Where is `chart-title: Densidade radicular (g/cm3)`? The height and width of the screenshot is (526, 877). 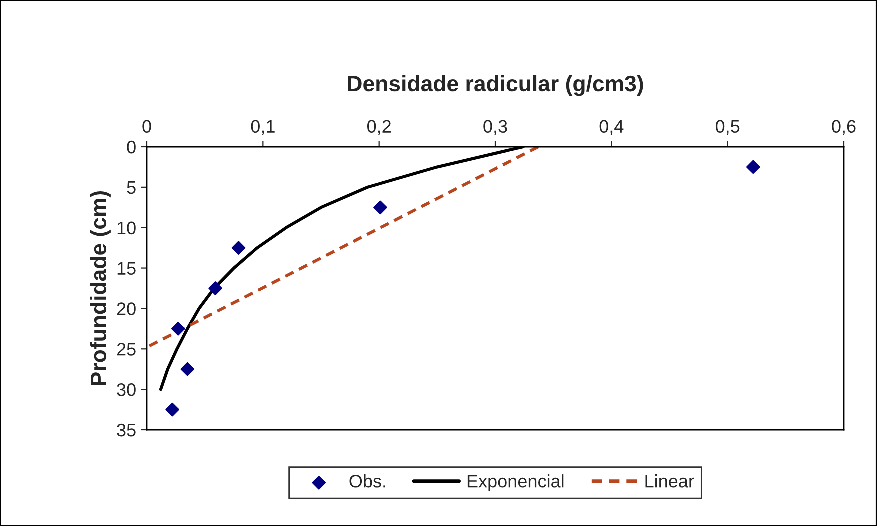 chart-title: Densidade radicular (g/cm3) is located at coordinates (496, 85).